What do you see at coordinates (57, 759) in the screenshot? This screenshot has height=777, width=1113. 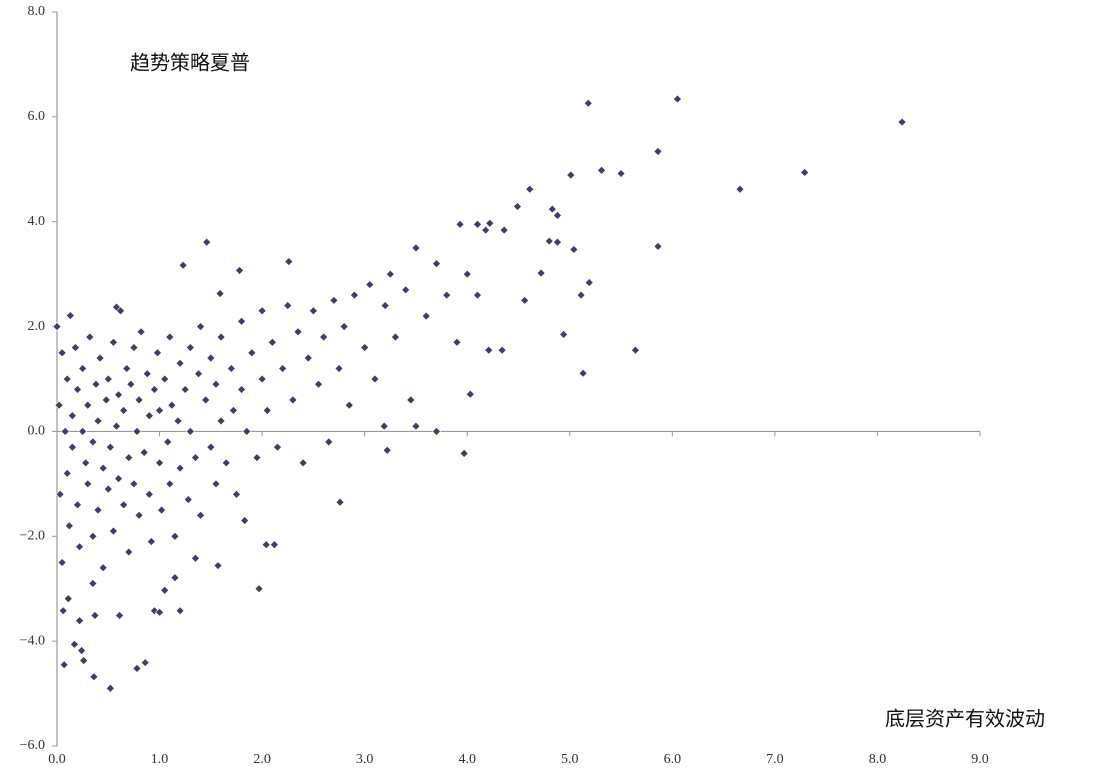 I see `x-tick-label: 0.0` at bounding box center [57, 759].